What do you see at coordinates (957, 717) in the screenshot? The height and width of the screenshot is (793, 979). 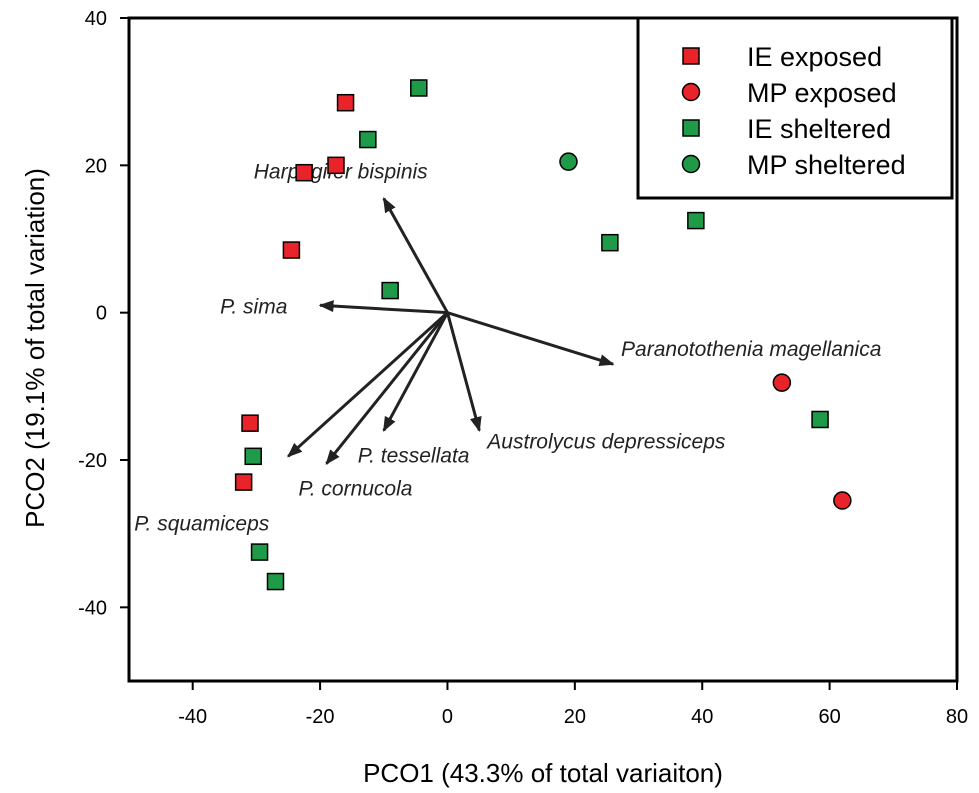 I see `x-tick-label: 80` at bounding box center [957, 717].